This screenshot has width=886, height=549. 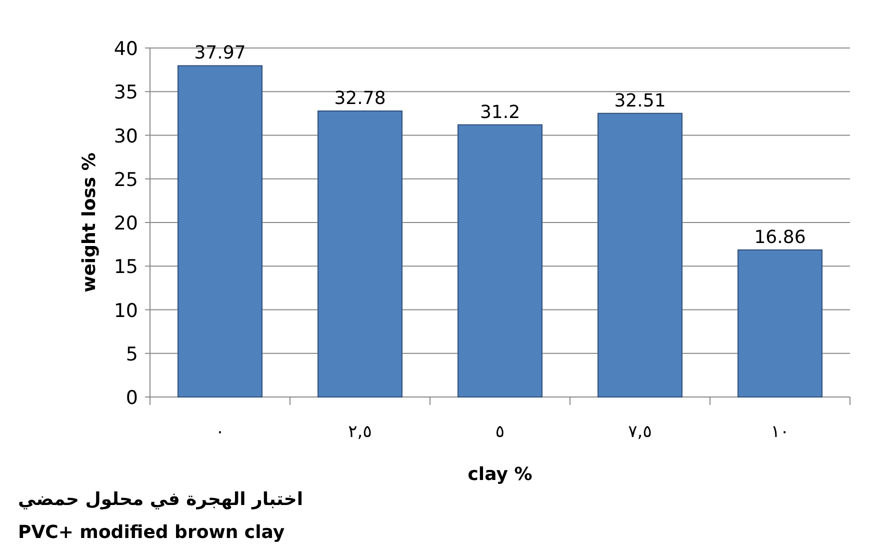 What do you see at coordinates (126, 136) in the screenshot?
I see `y-tick-label: 30` at bounding box center [126, 136].